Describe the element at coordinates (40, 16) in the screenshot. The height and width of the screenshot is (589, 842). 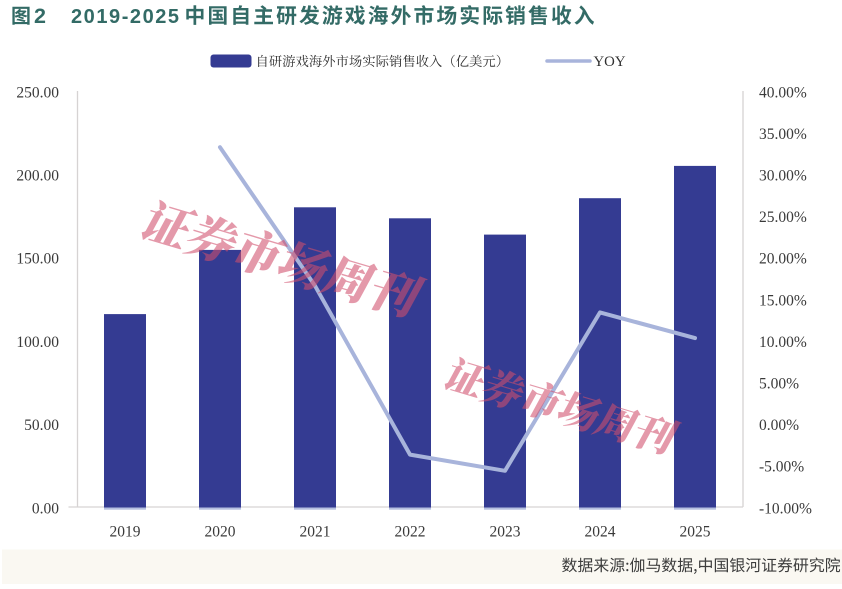
I see `svg-text: 2` at that location.